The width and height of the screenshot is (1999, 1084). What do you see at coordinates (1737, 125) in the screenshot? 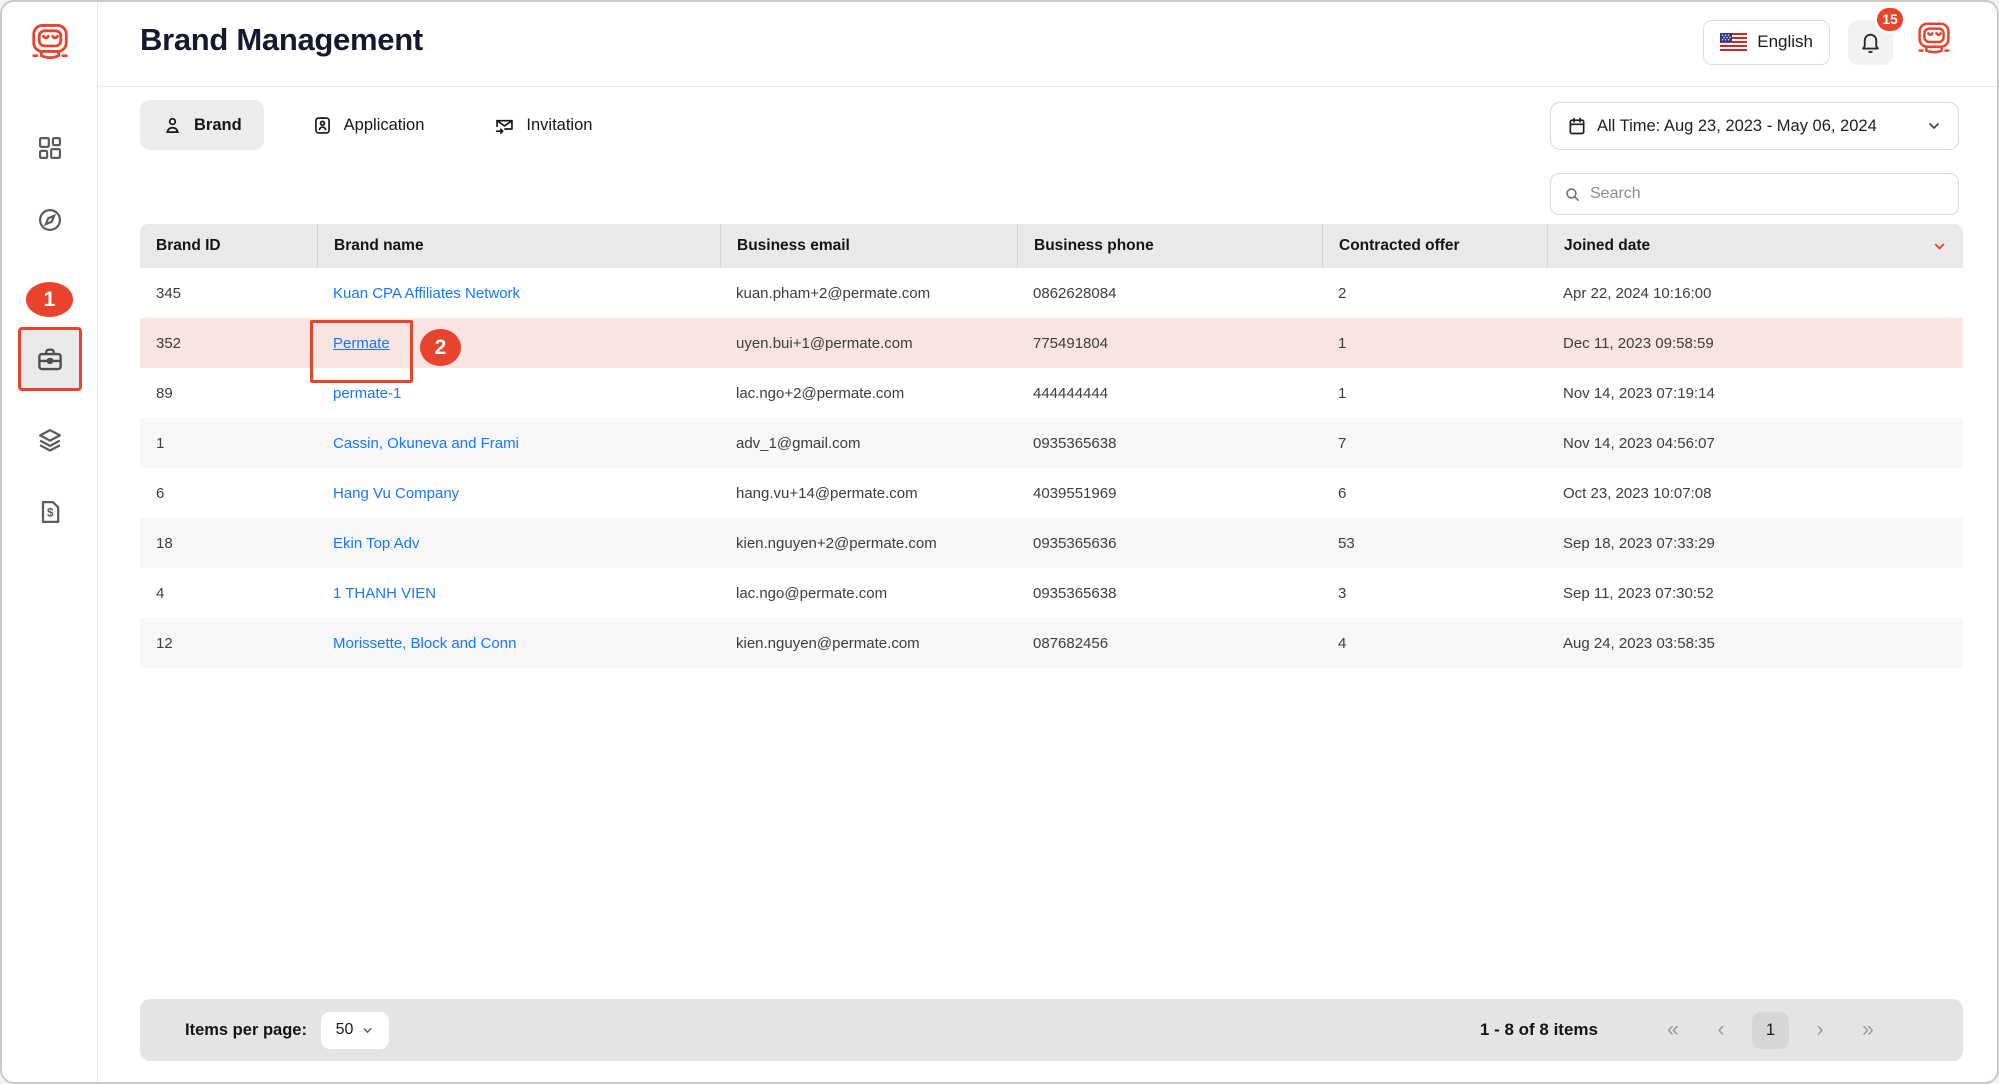
I see `date-range-label: All Time: Aug 23, 2023 - May 06, 2024` at bounding box center [1737, 125].